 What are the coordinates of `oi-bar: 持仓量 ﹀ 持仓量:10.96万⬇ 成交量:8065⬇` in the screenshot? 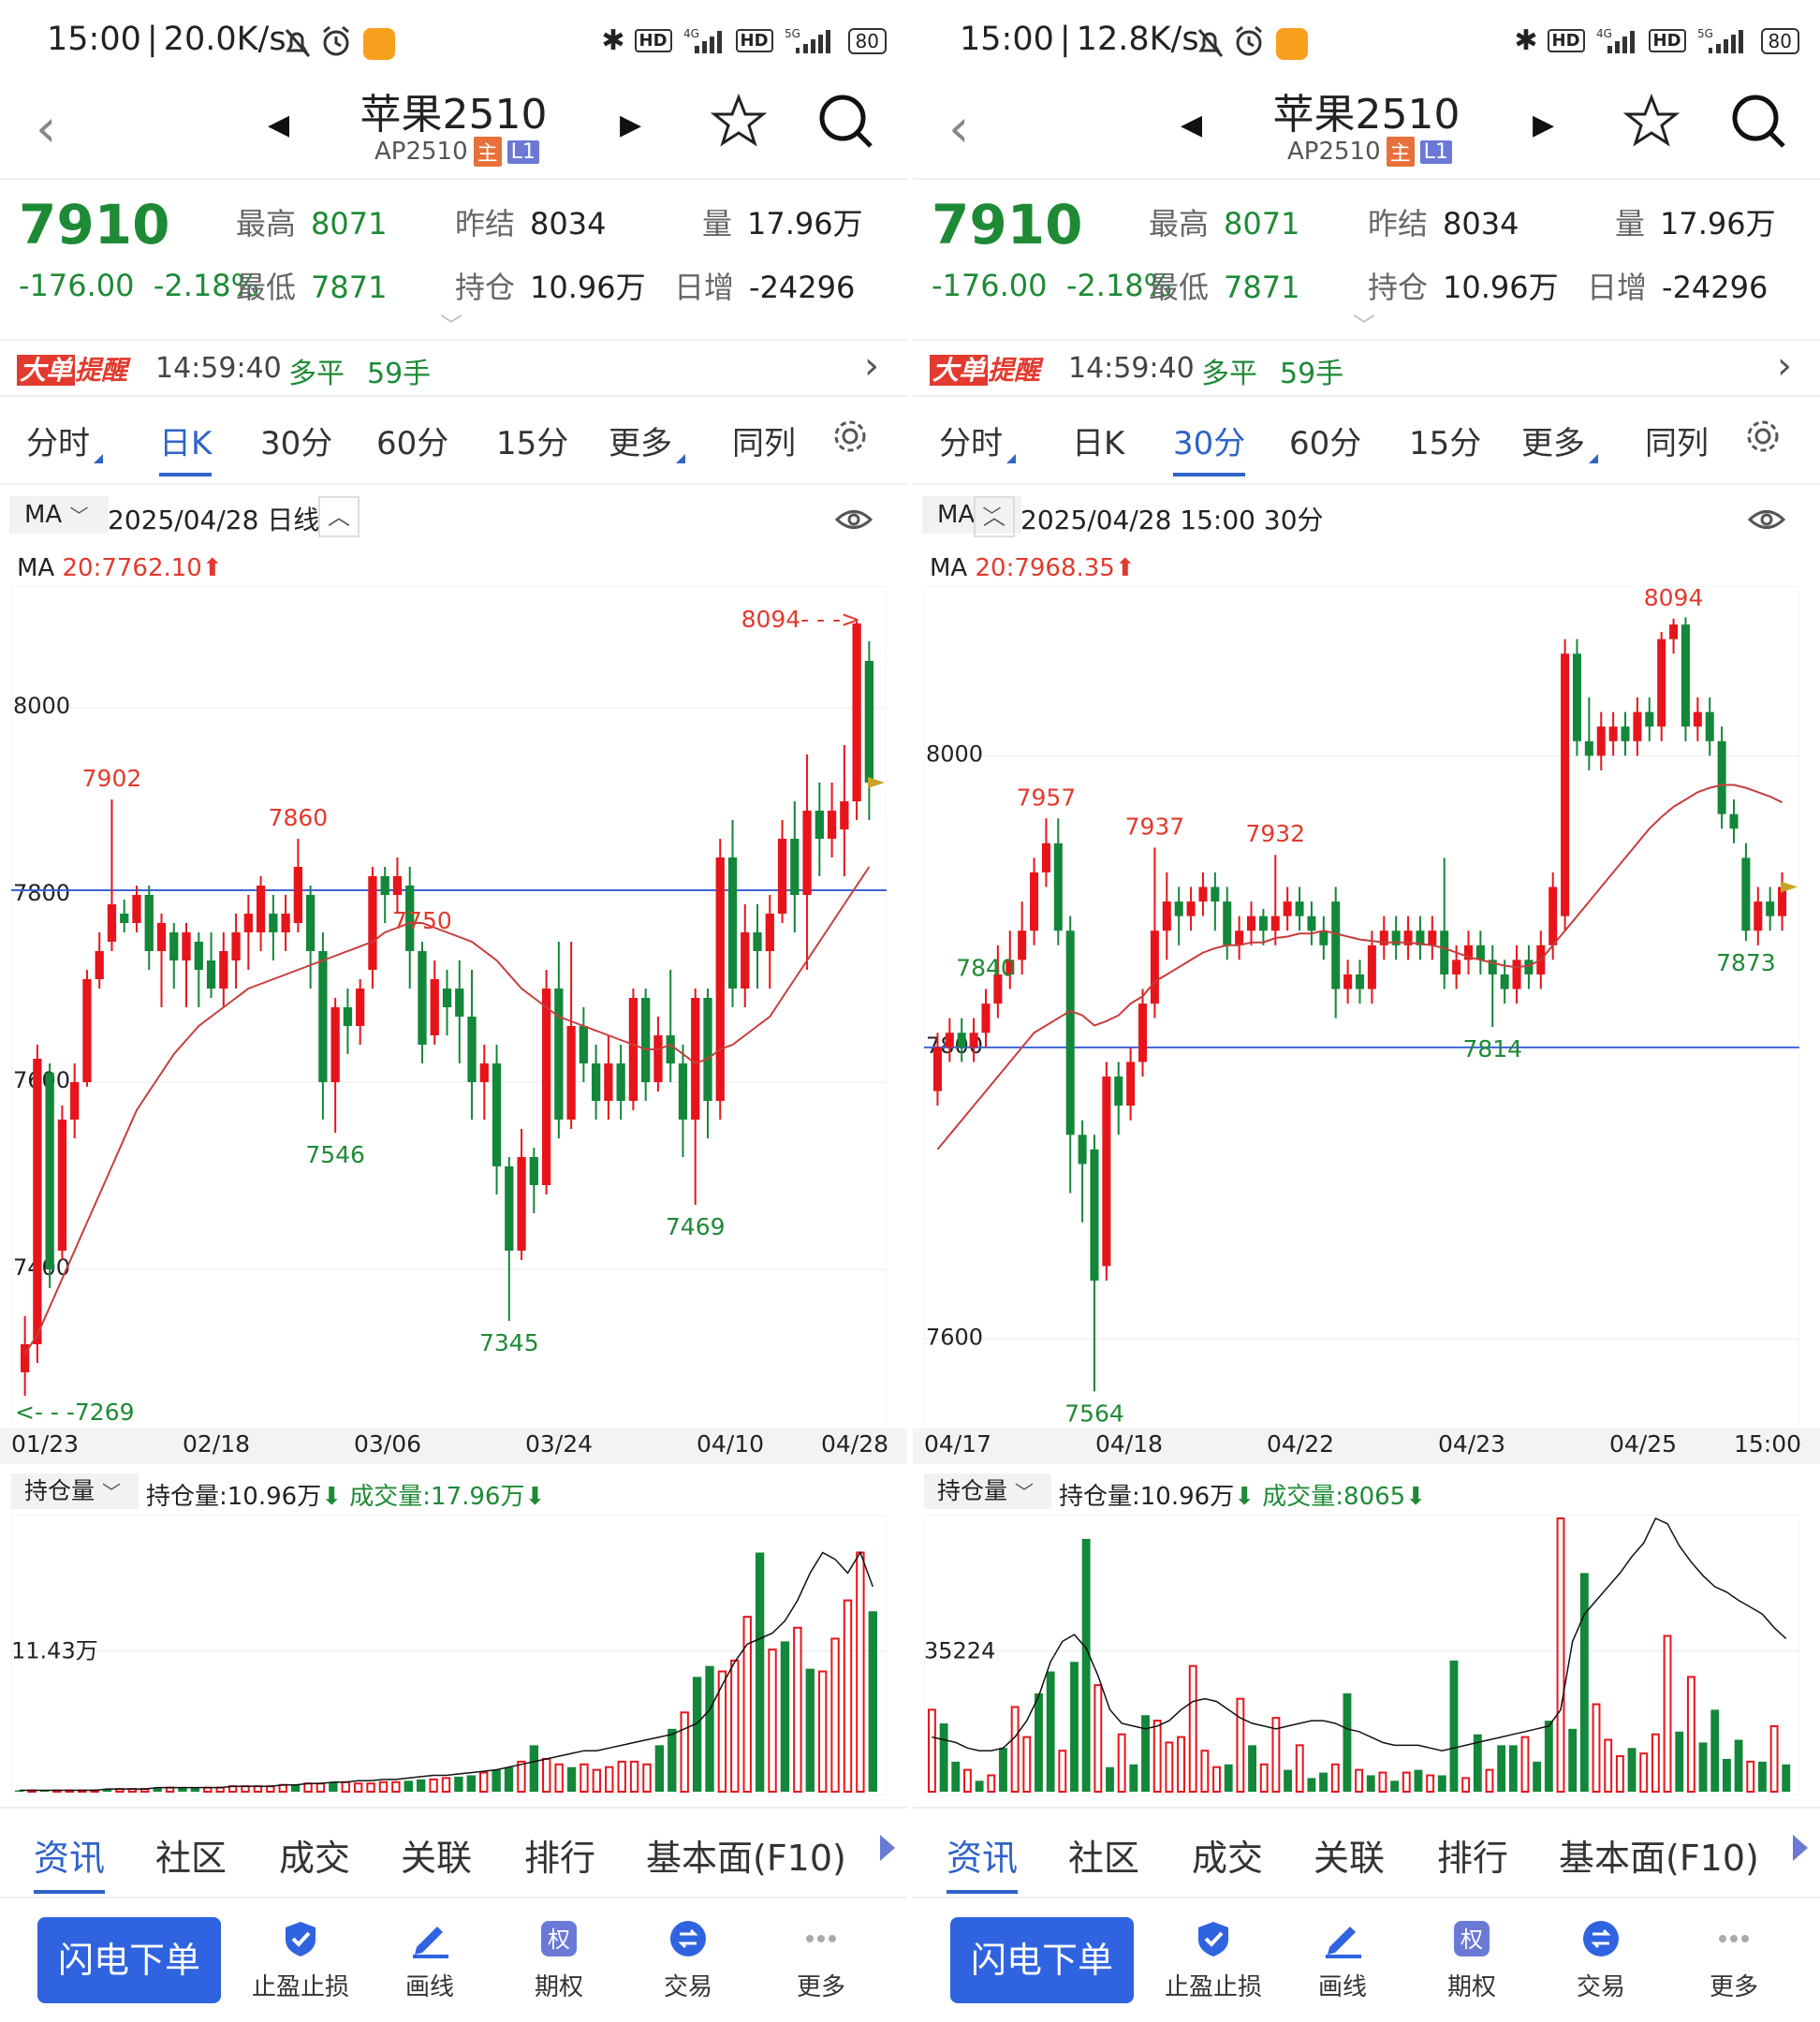 It's located at (1366, 1491).